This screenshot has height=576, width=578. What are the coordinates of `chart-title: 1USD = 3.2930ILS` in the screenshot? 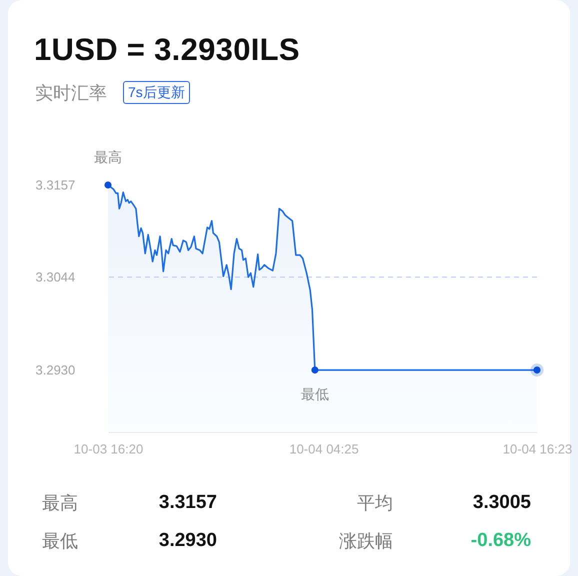 It's located at (167, 50).